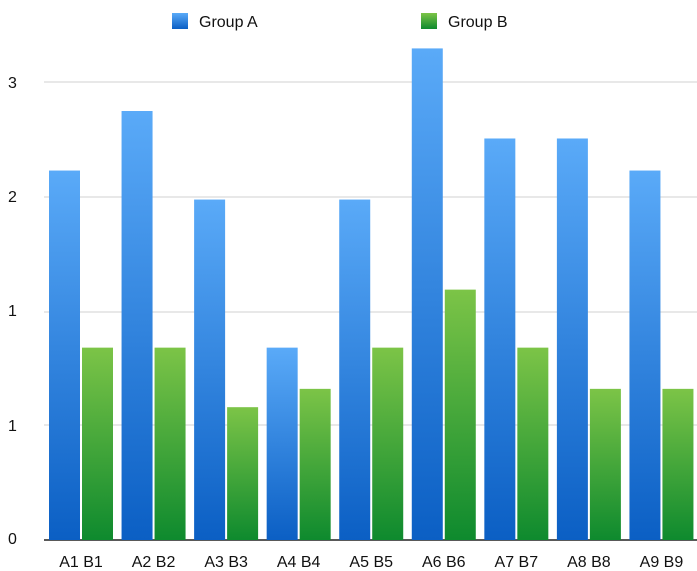  Describe the element at coordinates (12, 197) in the screenshot. I see `y-tick-label: 2` at that location.